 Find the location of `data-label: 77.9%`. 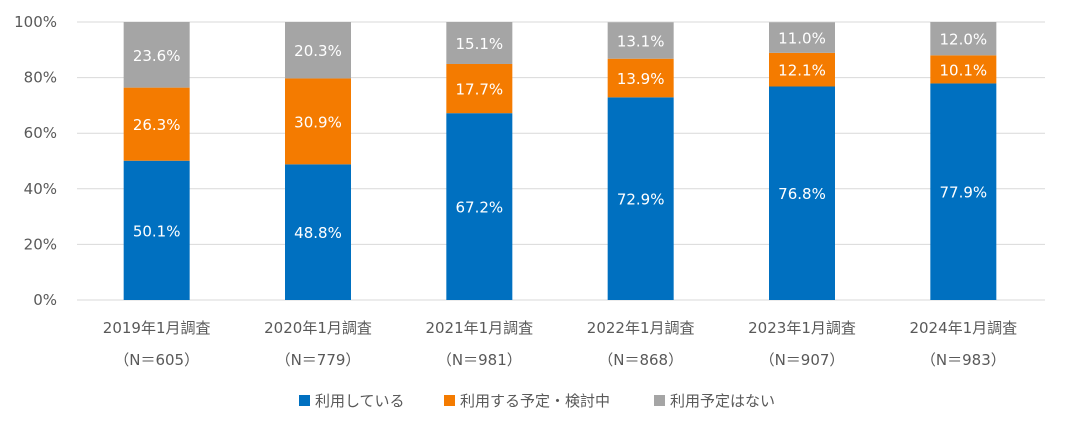

data-label: 77.9% is located at coordinates (964, 193).